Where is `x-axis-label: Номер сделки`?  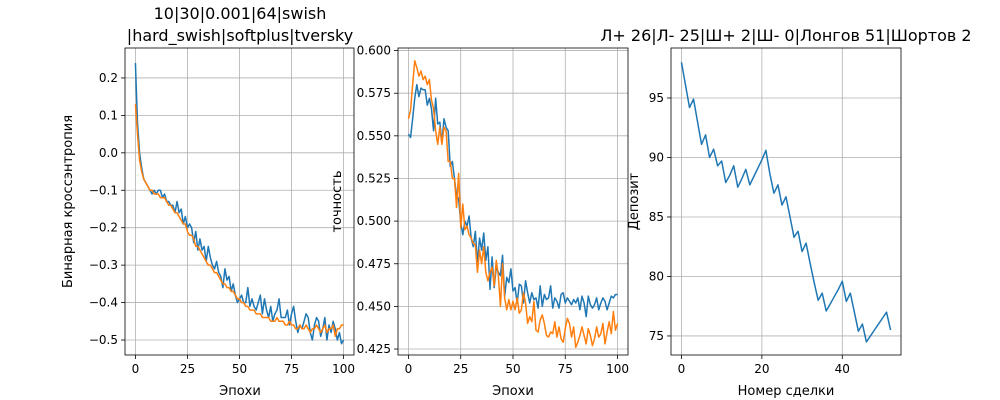 x-axis-label: Номер сделки is located at coordinates (786, 391).